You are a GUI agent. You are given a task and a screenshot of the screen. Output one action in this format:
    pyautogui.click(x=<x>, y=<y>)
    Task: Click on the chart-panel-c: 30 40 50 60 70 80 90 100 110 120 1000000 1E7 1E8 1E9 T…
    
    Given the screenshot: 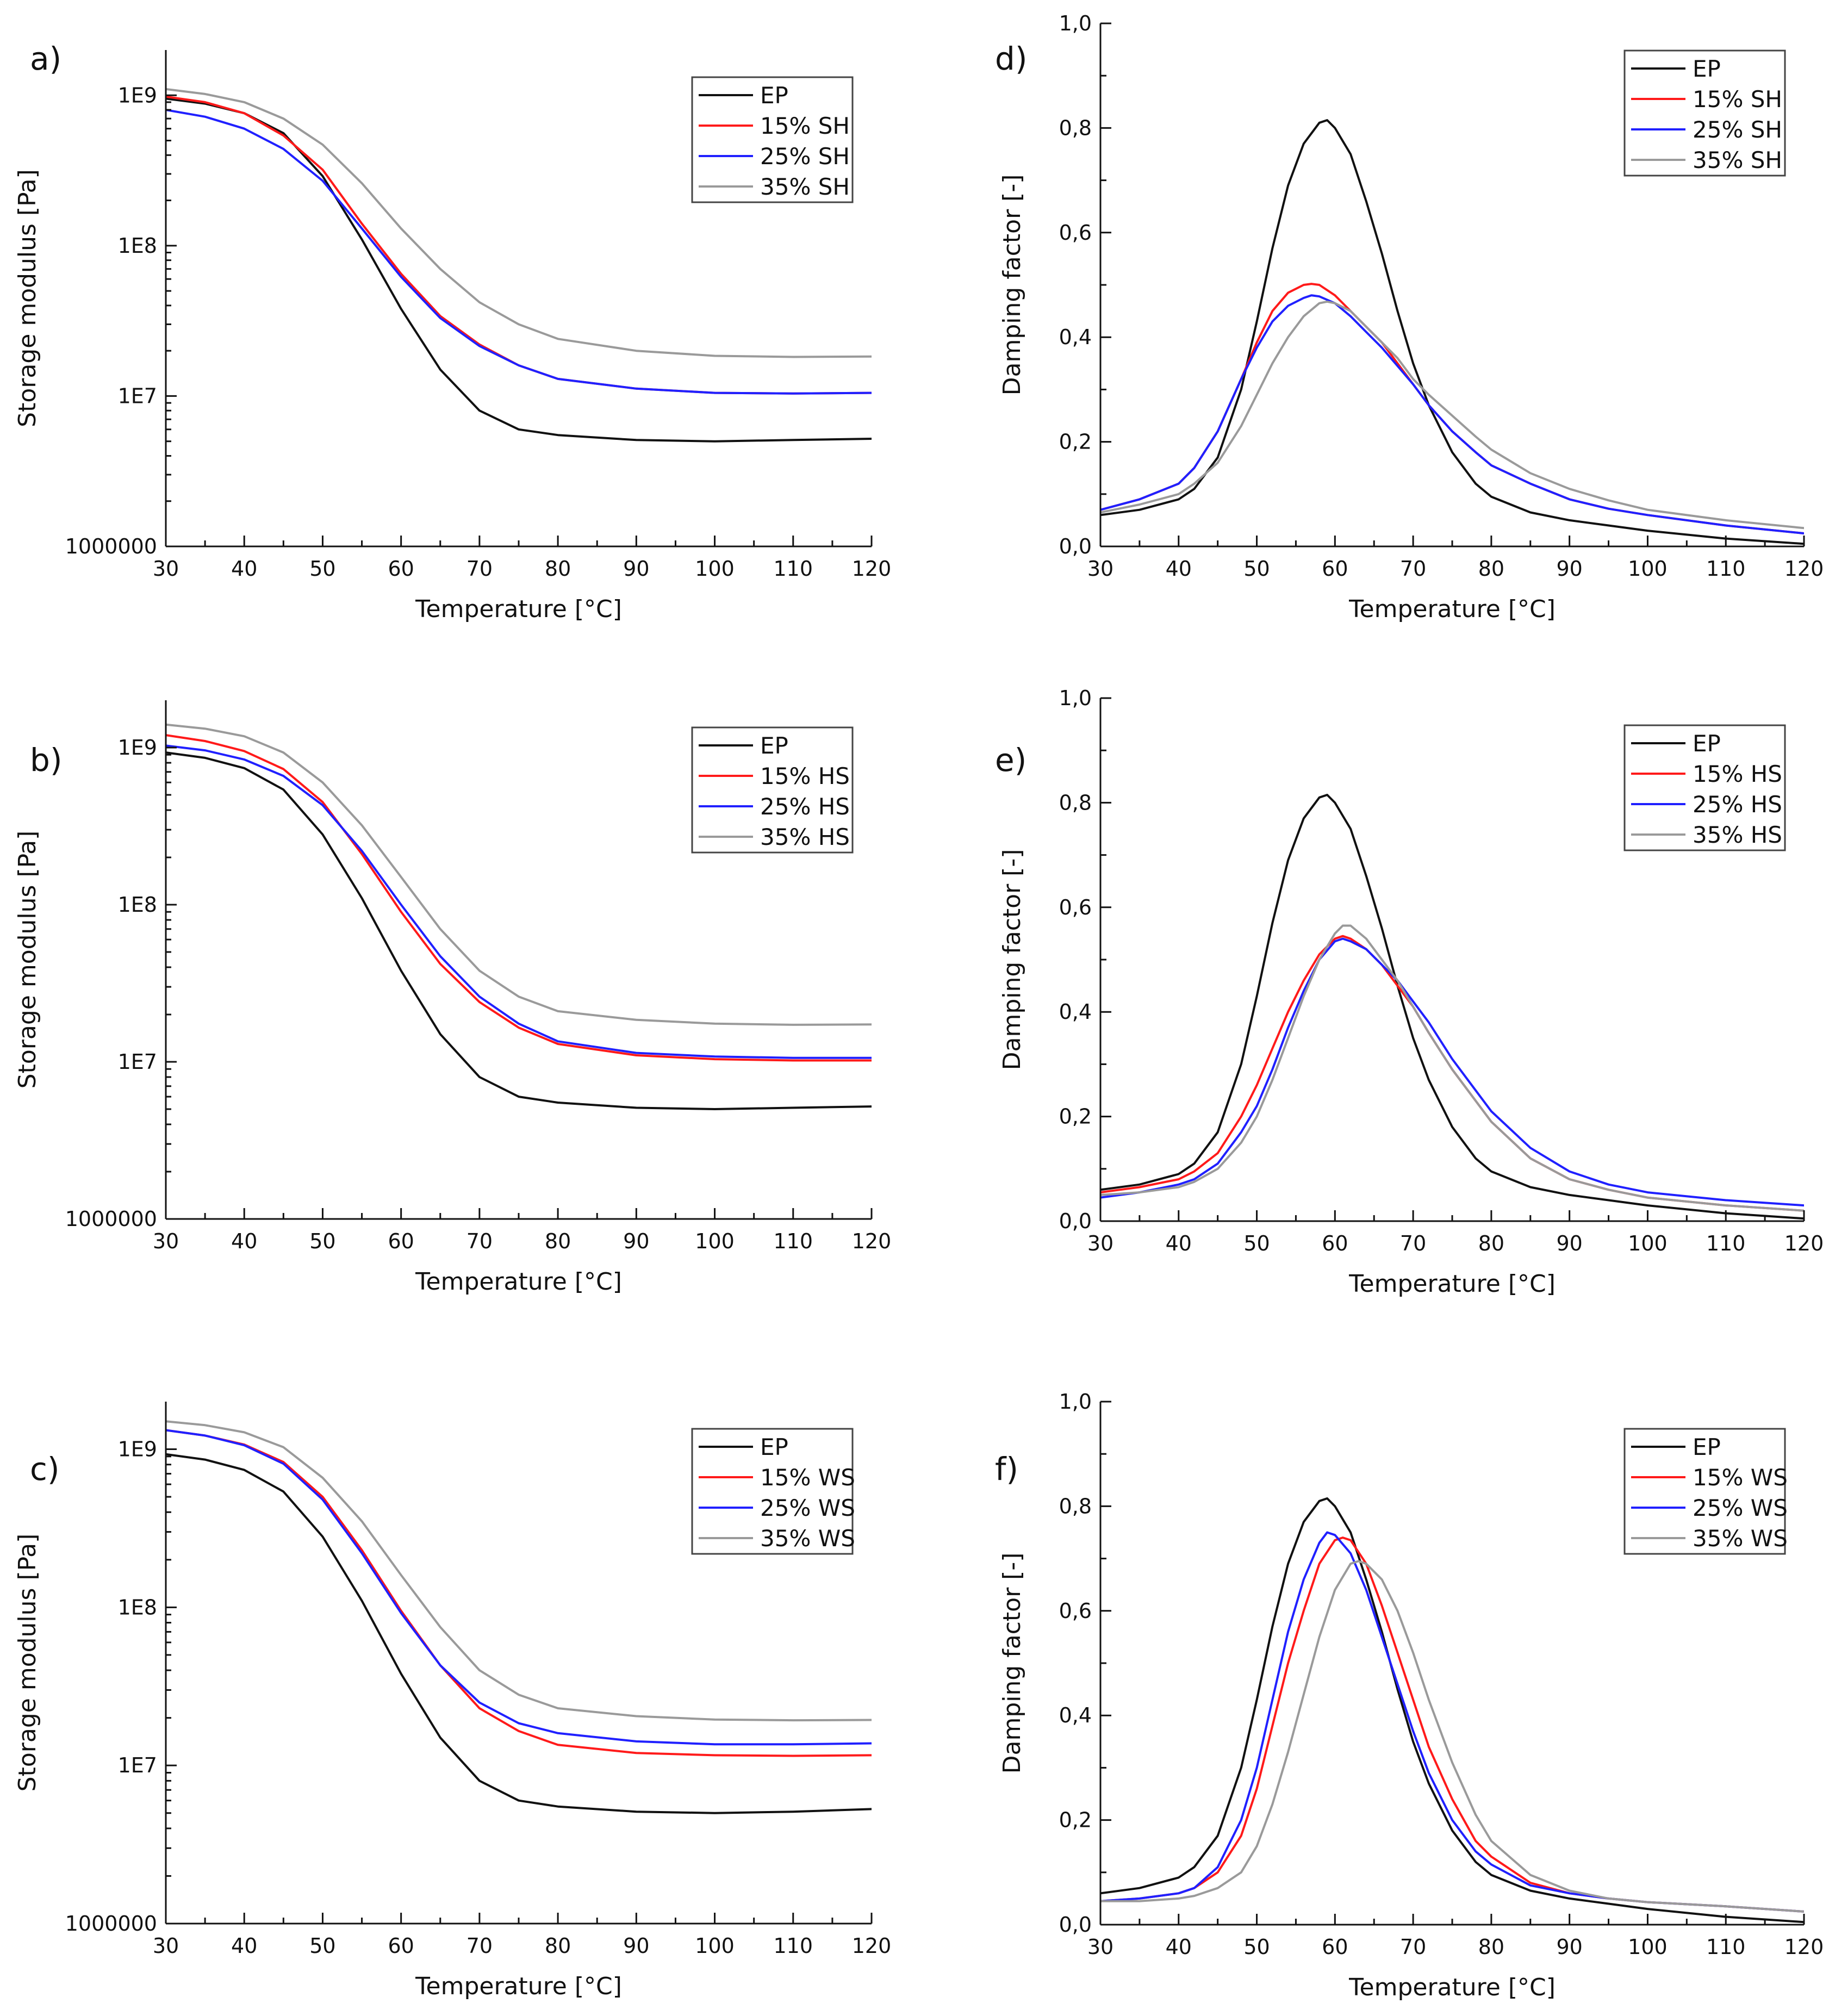 What is the action you would take?
    pyautogui.click(x=453, y=1701)
    